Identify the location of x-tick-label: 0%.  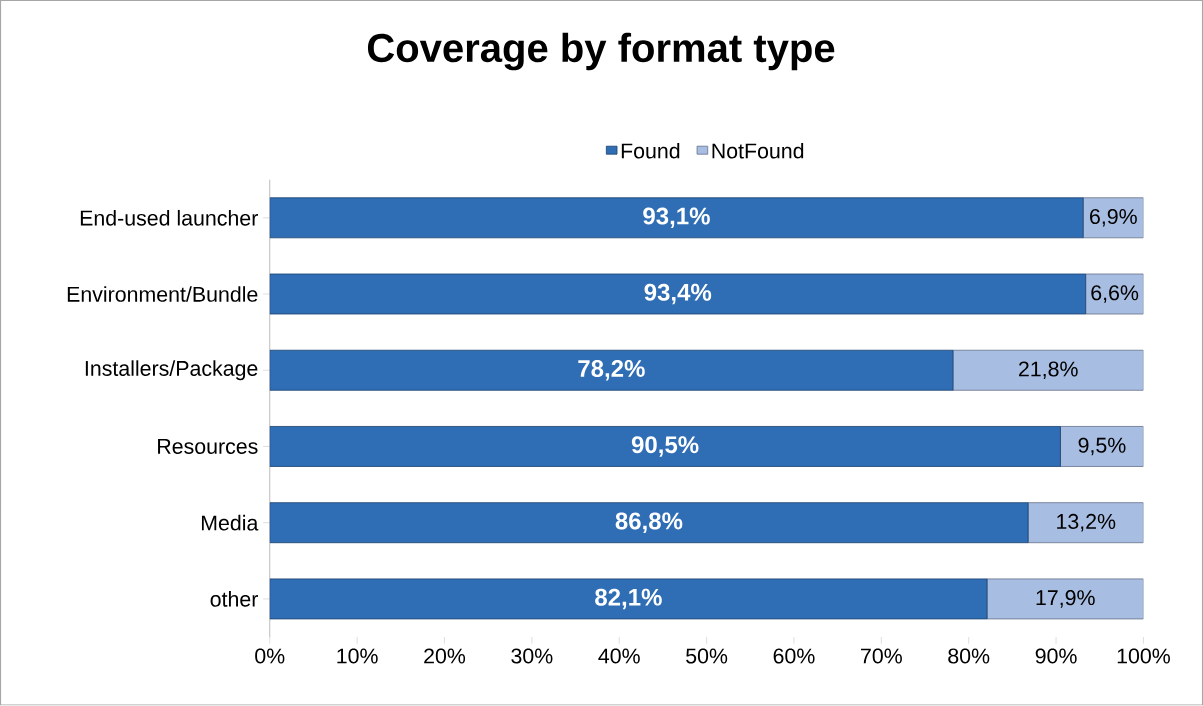
(270, 656).